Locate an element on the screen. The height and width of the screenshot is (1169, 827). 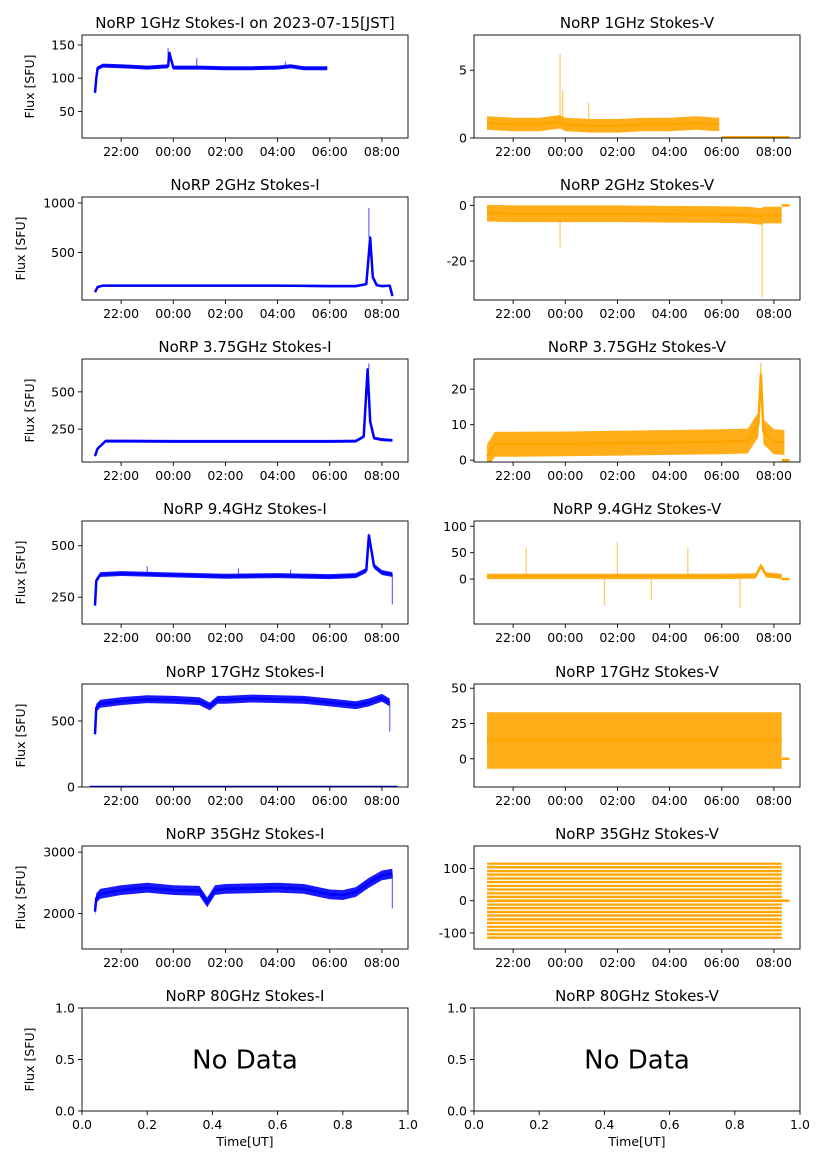
y-tick-label: 20 is located at coordinates (459, 389).